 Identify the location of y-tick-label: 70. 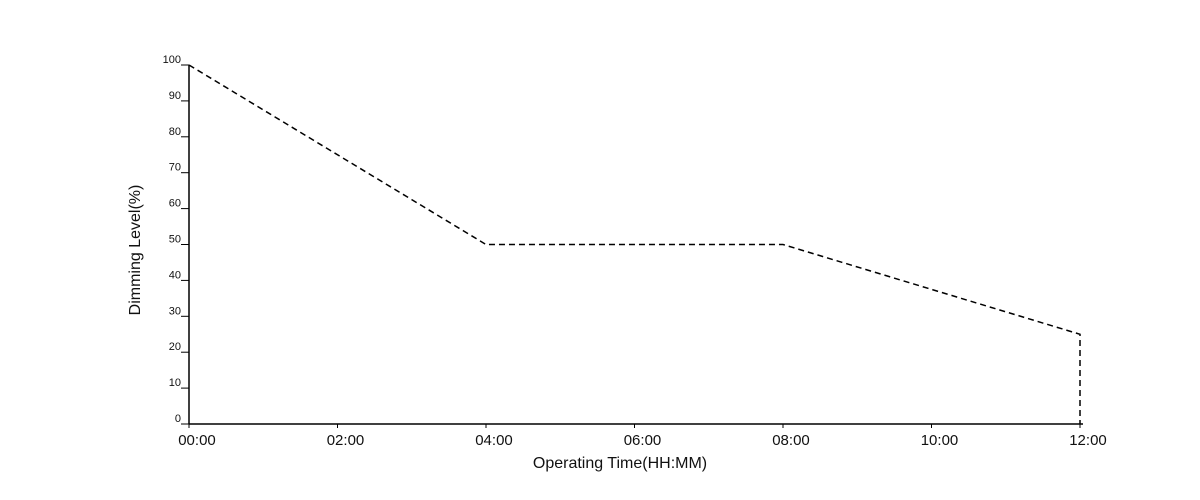
(175, 168).